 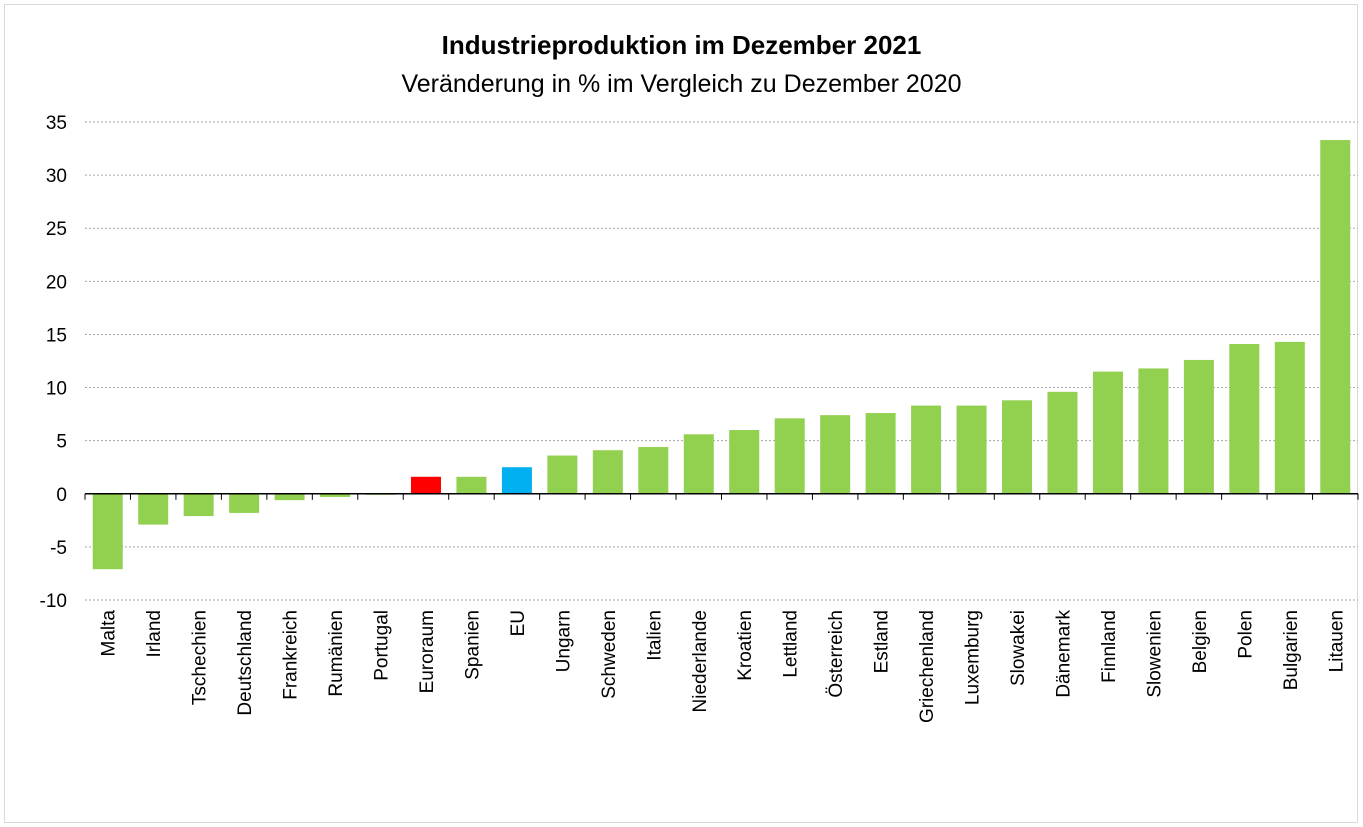 I want to click on x-tick-label: EU, so click(x=518, y=623).